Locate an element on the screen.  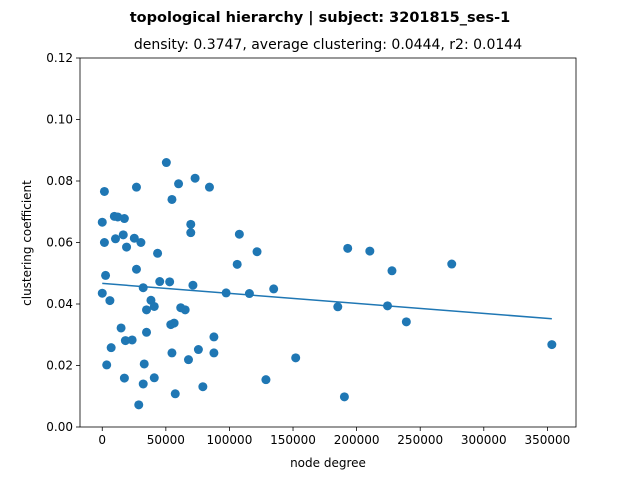
y-tick-label: 0.10 is located at coordinates (59, 120).